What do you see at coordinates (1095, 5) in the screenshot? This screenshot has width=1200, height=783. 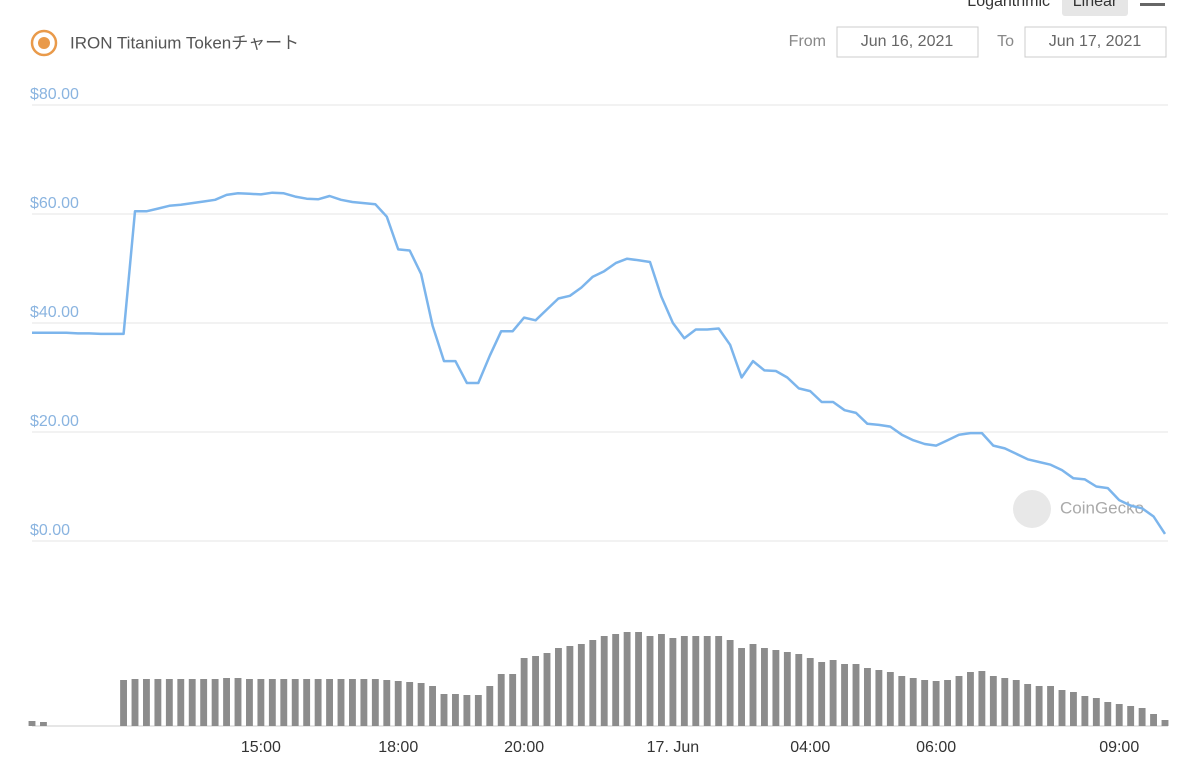 I see `linear-option: Linear` at bounding box center [1095, 5].